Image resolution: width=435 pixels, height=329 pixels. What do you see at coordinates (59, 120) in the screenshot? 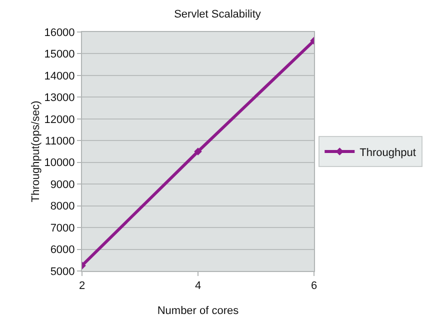
I see `y-tick-label: 12000` at bounding box center [59, 120].